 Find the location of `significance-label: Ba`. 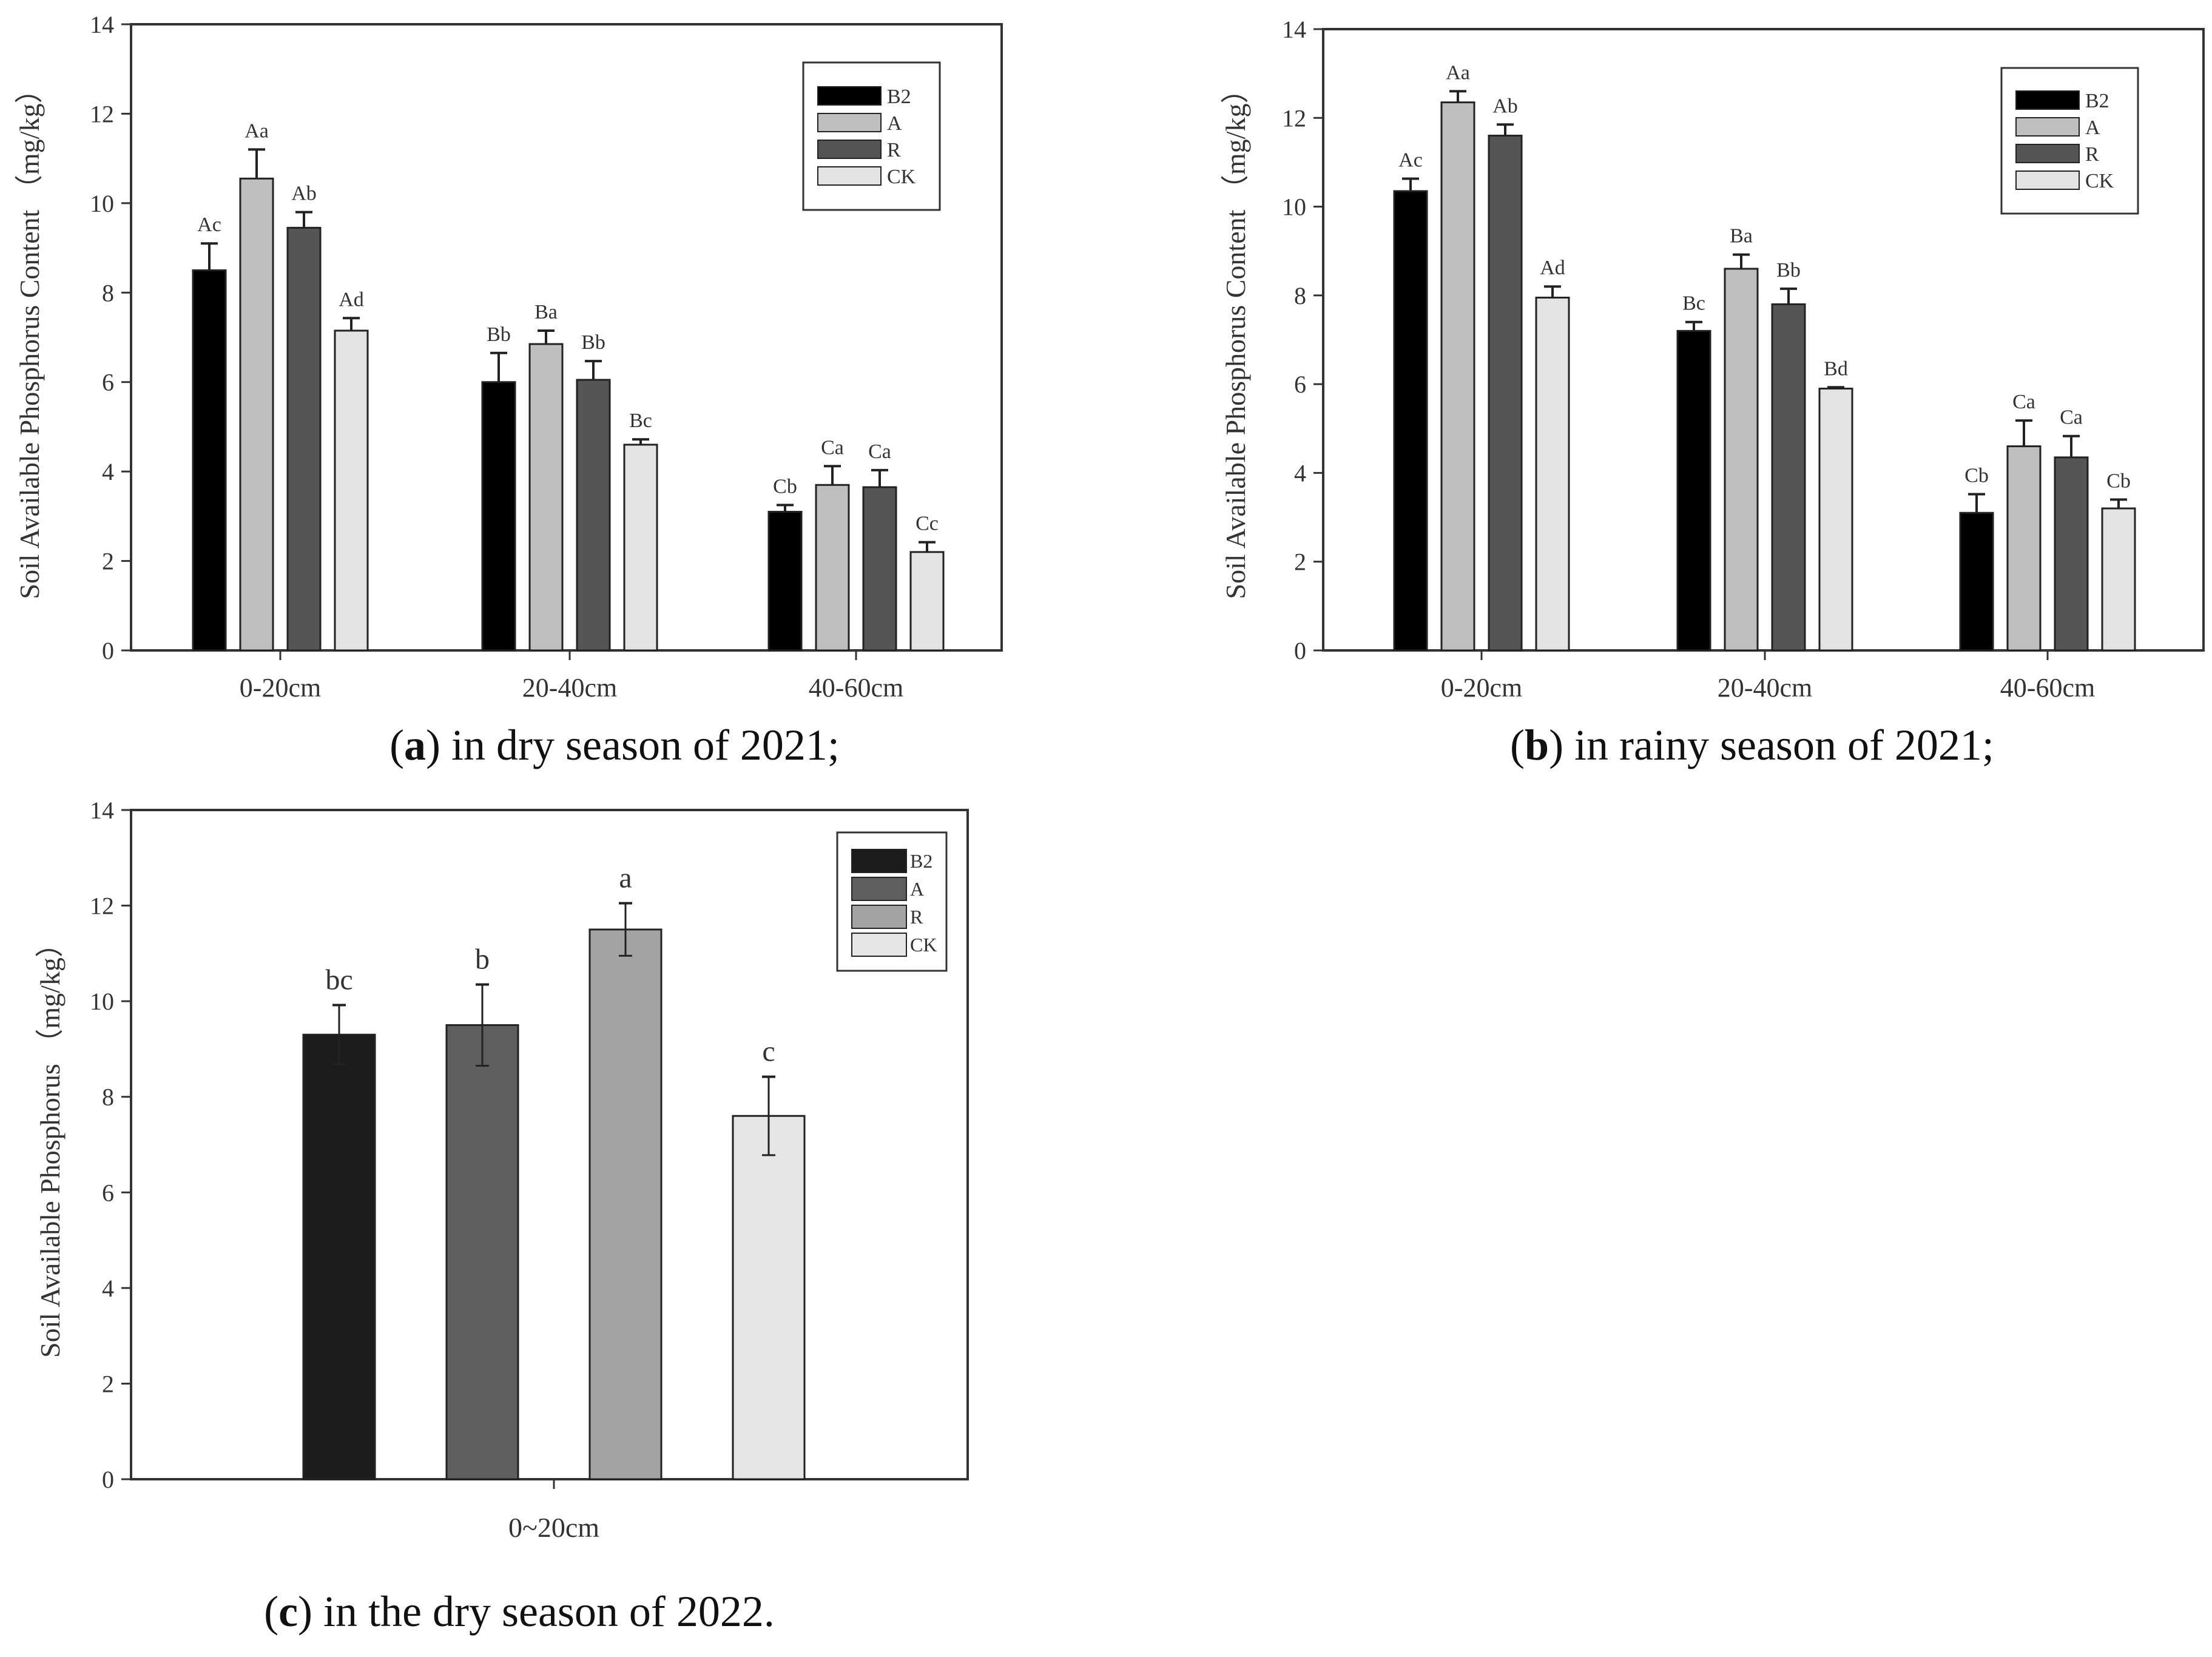

significance-label: Ba is located at coordinates (1741, 236).